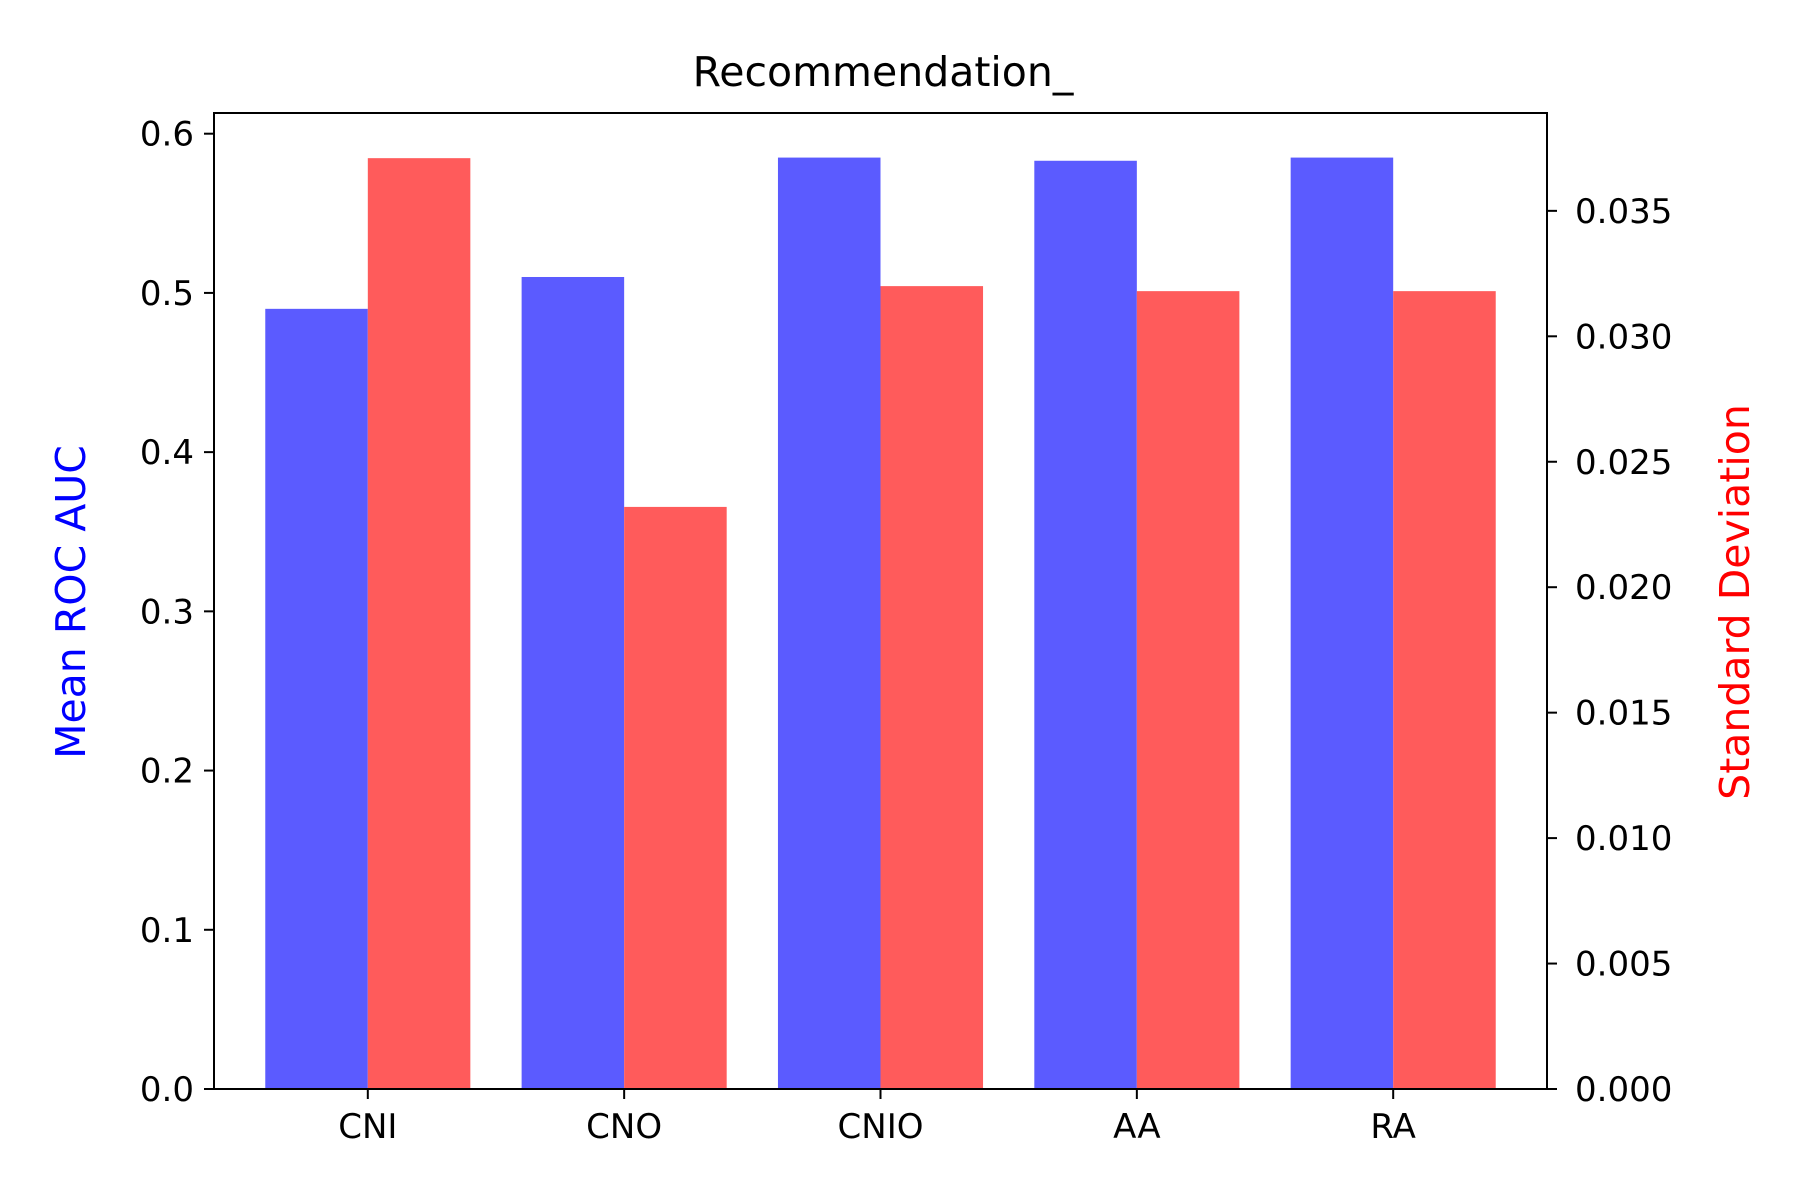 The height and width of the screenshot is (1200, 1800). Describe the element at coordinates (1136, 1127) in the screenshot. I see `x-tick-label: AA` at that location.